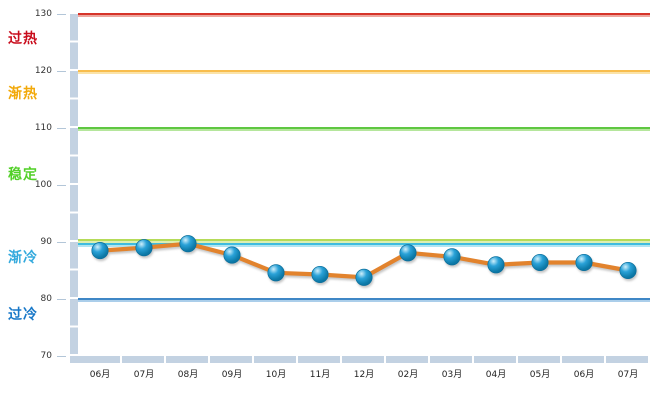 The image size is (672, 411). What do you see at coordinates (232, 375) in the screenshot?
I see `x-tick-label: 09月` at bounding box center [232, 375].